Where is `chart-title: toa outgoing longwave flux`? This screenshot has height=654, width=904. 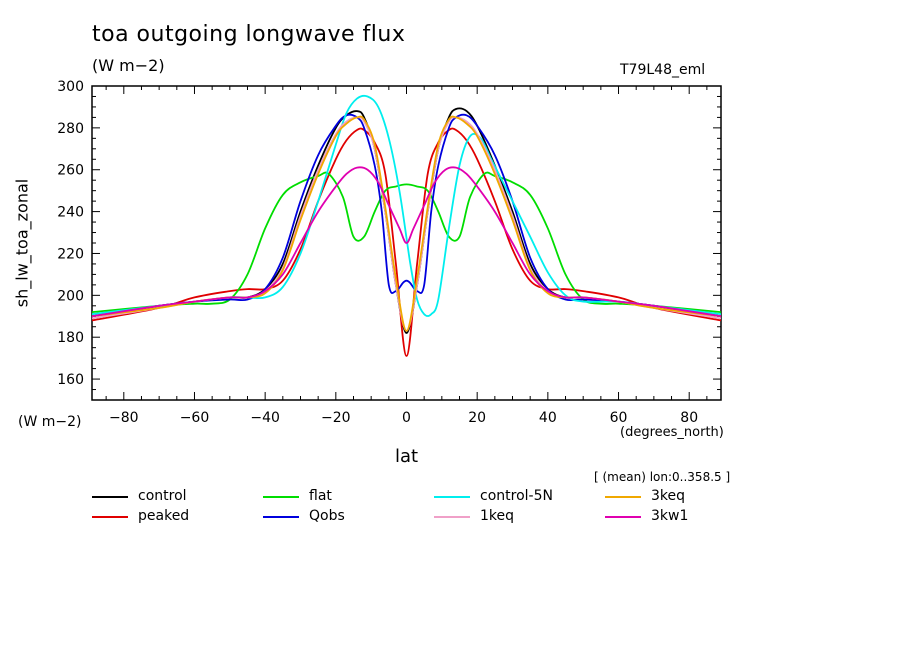
chart-title: toa outgoing longwave flux is located at coordinates (249, 34).